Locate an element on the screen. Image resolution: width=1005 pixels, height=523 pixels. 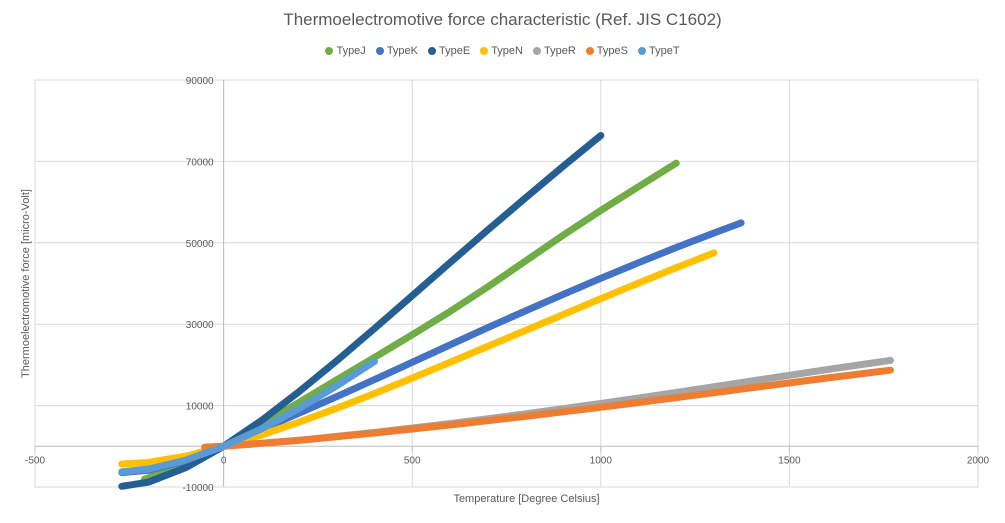
series-line-types is located at coordinates (547, 408).